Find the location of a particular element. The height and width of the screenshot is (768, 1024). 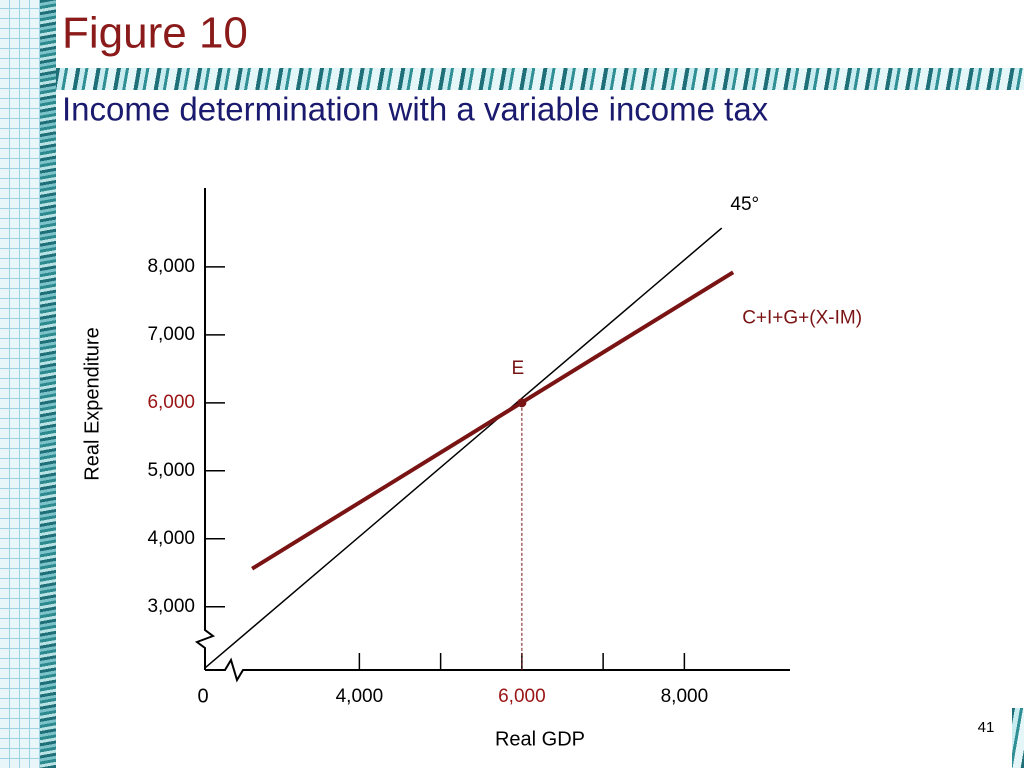

y-axis is located at coordinates (205, 429).